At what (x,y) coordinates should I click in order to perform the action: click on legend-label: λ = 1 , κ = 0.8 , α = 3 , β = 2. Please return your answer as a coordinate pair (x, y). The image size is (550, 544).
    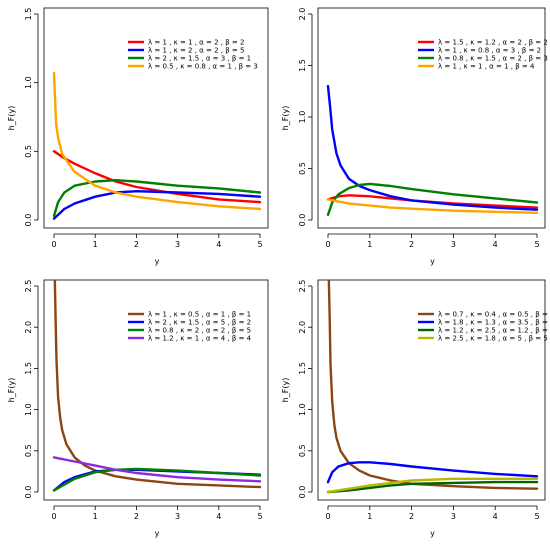
    Looking at the image, I should click on (489, 51).